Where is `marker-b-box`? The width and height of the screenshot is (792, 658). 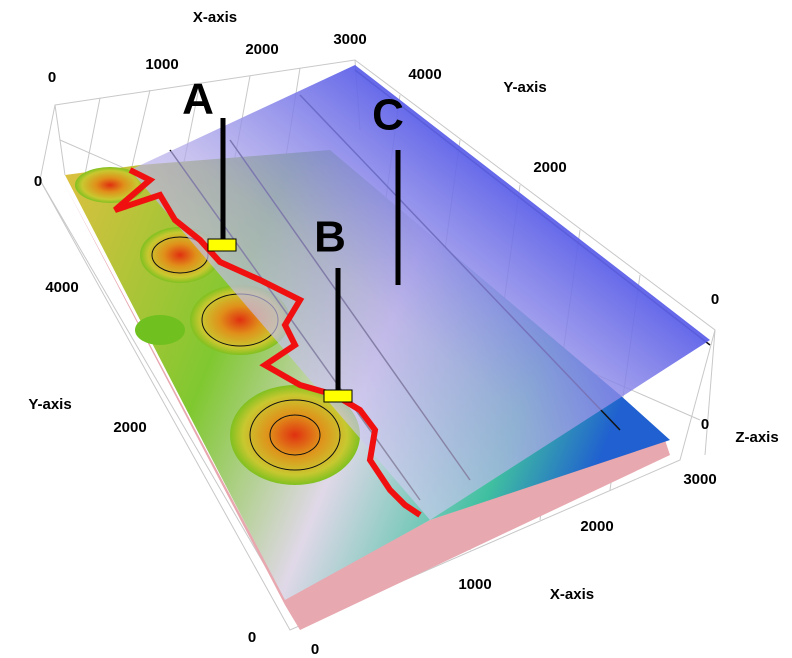 marker-b-box is located at coordinates (338, 396).